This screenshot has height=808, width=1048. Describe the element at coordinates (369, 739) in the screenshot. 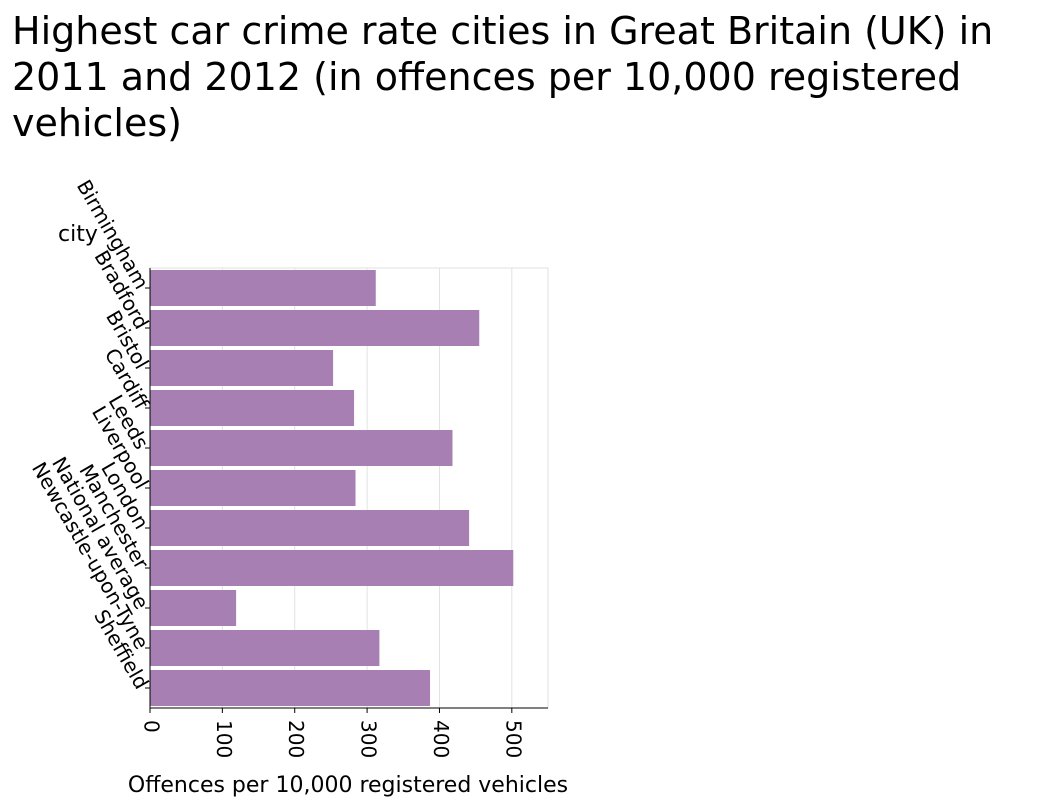

I see `x-tick-label: 300` at that location.